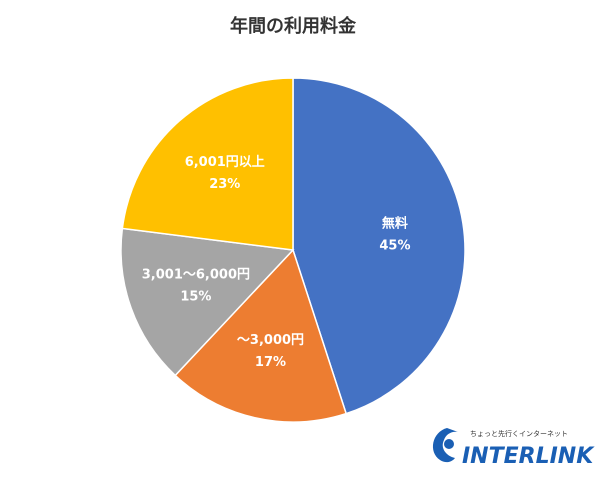  I want to click on logo-mark, so click(445, 445).